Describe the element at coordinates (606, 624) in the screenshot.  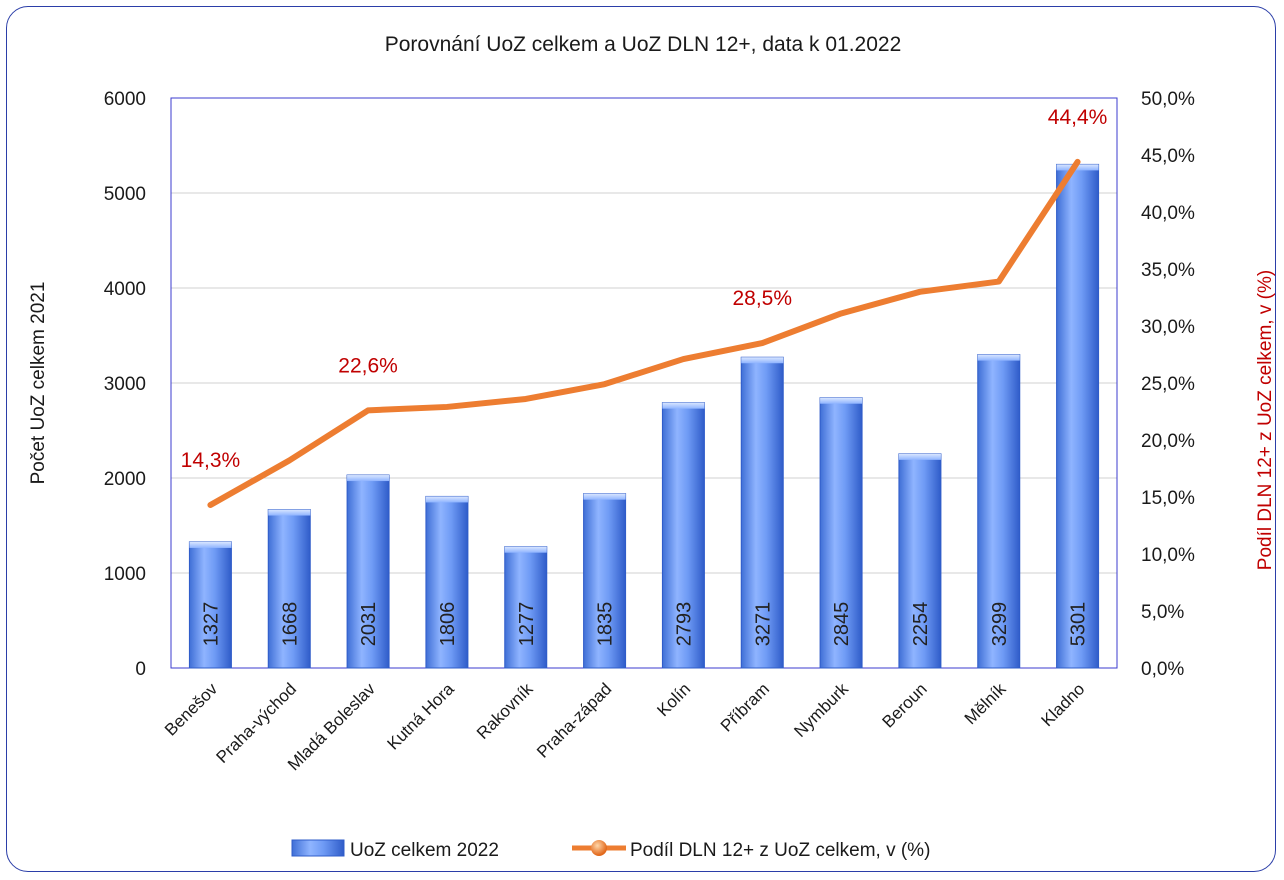
I see `bar-value-label: 1835` at that location.